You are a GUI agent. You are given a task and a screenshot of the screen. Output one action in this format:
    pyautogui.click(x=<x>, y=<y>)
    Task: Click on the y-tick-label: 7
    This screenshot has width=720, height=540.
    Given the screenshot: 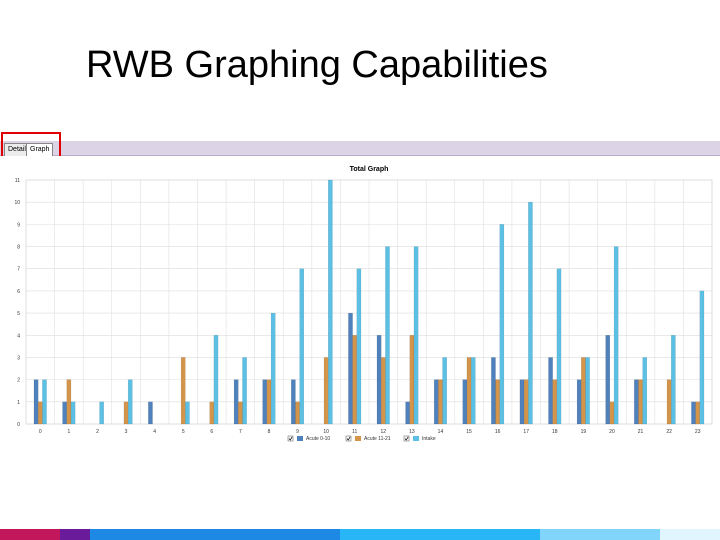 What is the action you would take?
    pyautogui.click(x=18, y=270)
    